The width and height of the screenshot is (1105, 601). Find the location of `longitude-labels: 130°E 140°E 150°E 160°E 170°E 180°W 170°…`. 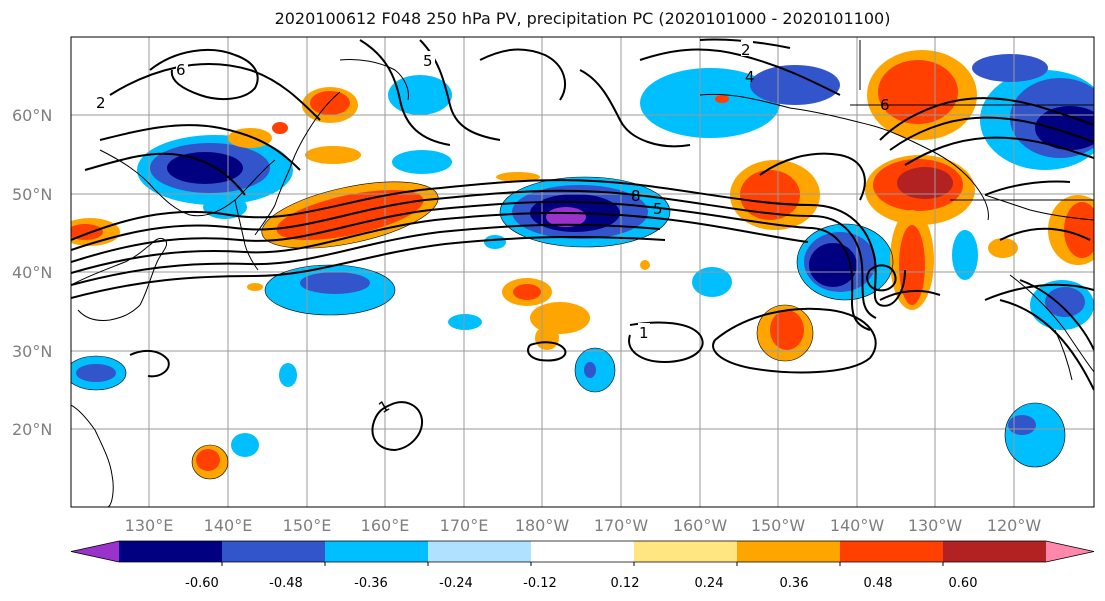

longitude-labels: 130°E 140°E 150°E 160°E 170°E 180°W 170°… is located at coordinates (583, 525).